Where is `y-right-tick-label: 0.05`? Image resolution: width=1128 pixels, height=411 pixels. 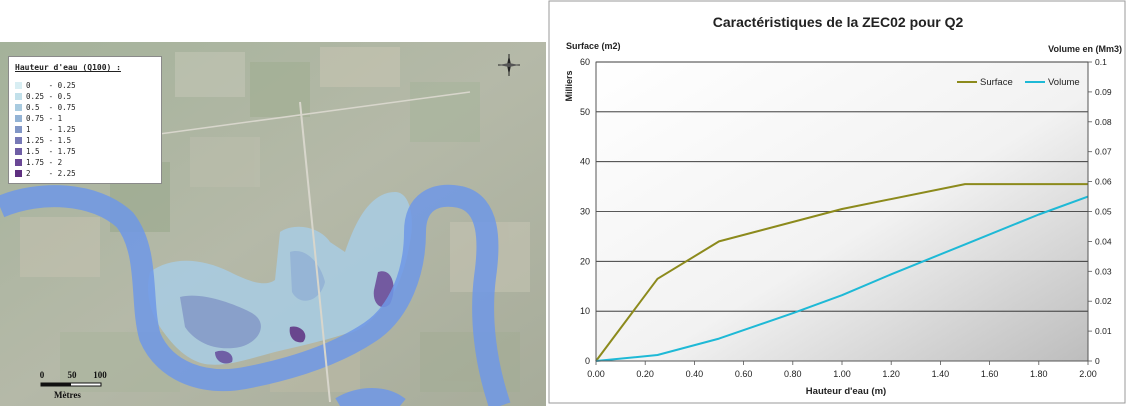 y-right-tick-label: 0.05 is located at coordinates (1103, 212).